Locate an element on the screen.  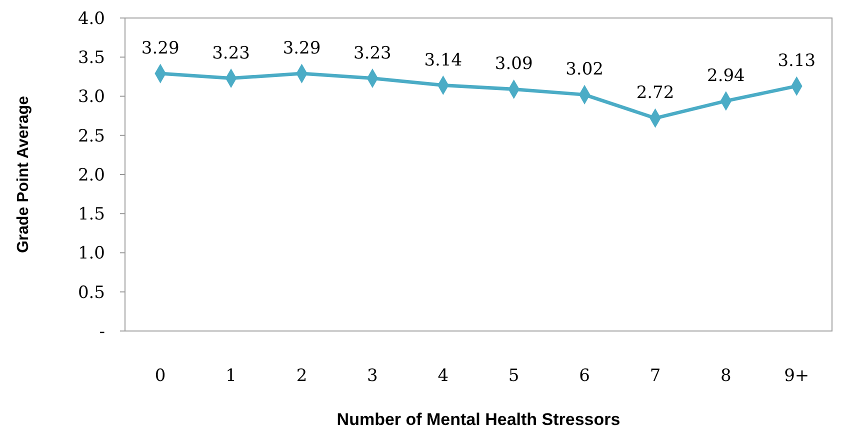
data-label: 2.72 is located at coordinates (655, 93).